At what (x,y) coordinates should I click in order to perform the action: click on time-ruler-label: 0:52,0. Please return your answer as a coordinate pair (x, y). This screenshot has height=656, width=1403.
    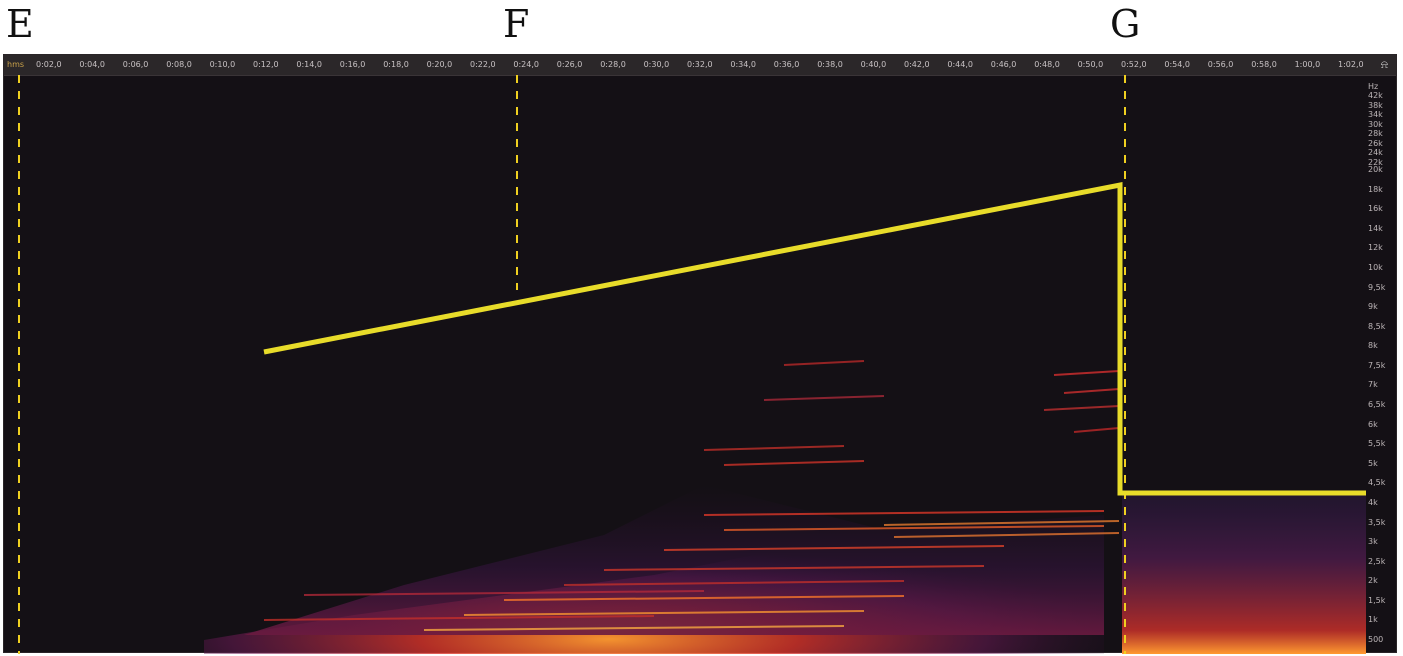
    Looking at the image, I should click on (1134, 64).